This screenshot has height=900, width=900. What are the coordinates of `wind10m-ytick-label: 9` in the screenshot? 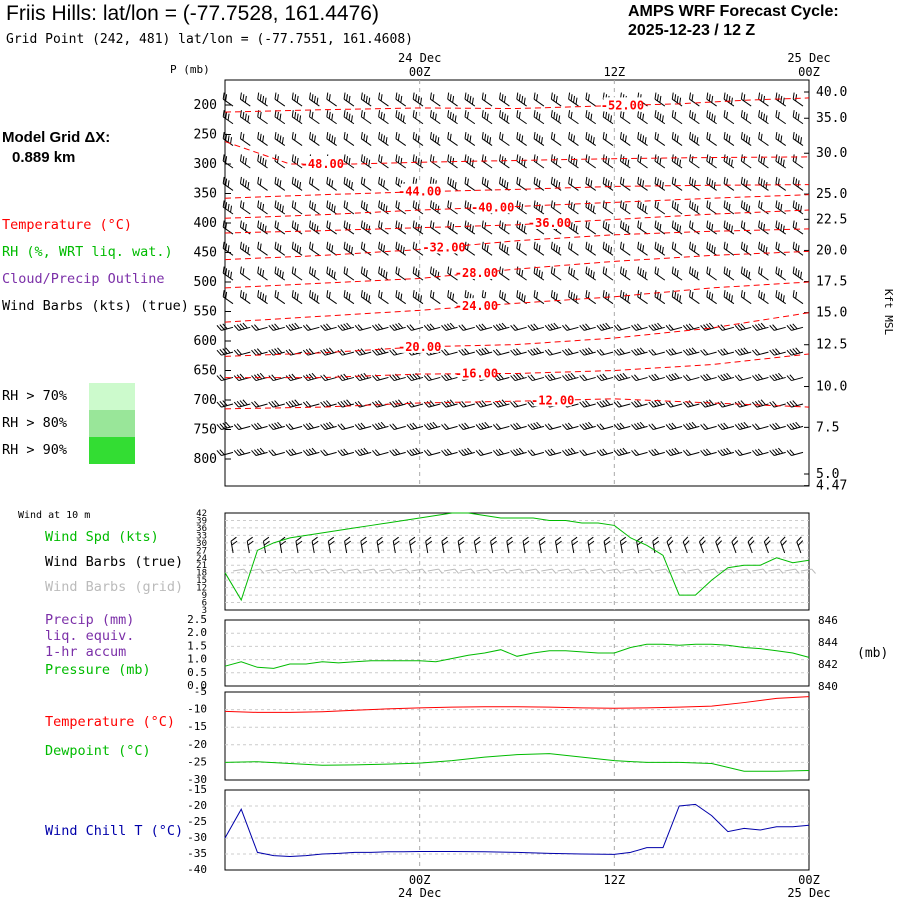 It's located at (204, 596).